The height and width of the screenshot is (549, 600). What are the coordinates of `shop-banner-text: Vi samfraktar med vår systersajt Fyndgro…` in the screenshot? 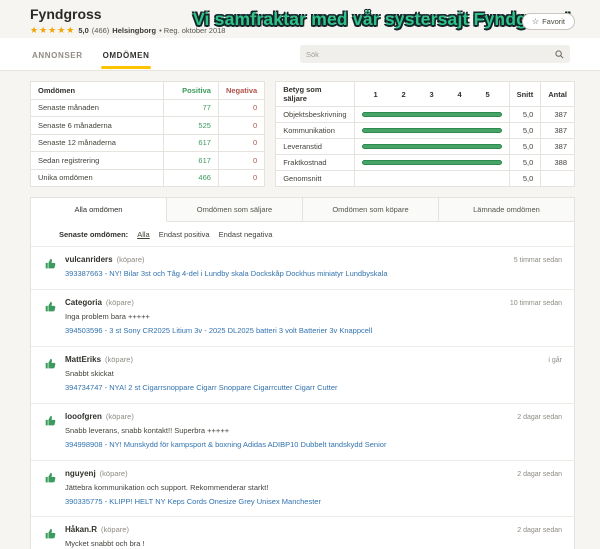 It's located at (382, 19).